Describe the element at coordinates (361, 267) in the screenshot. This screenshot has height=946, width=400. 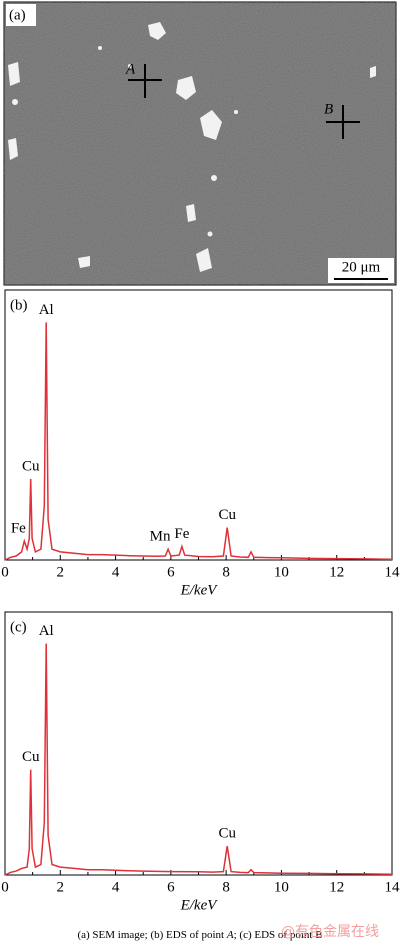
I see `scale-bar-label: 20 μm` at that location.